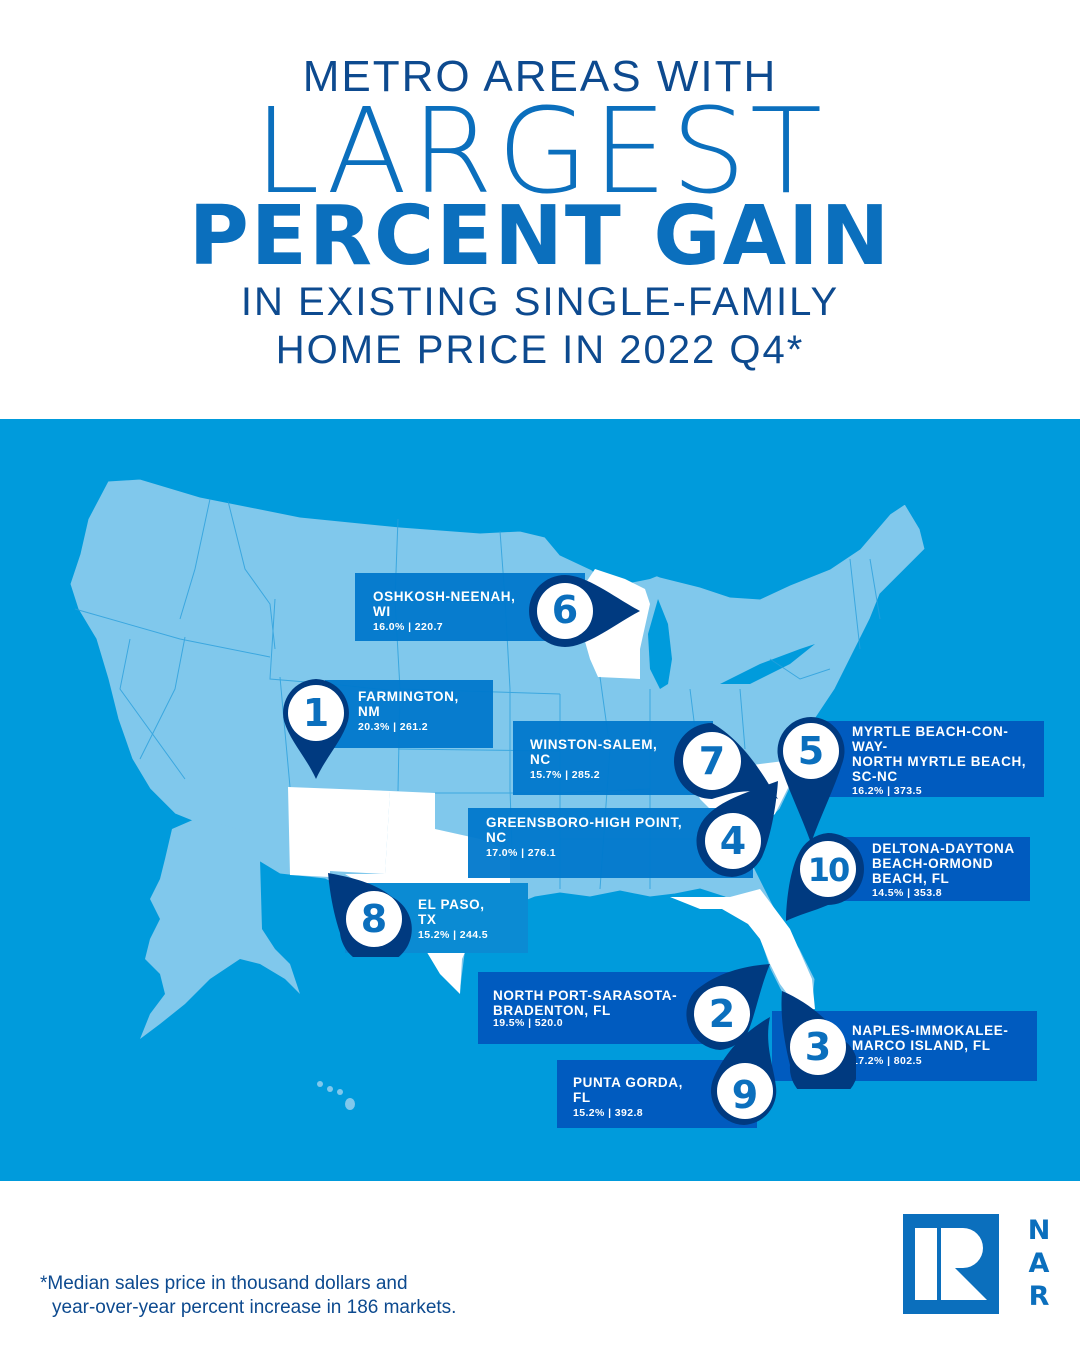  What do you see at coordinates (745, 1071) in the screenshot?
I see `map-pin-9-icon` at bounding box center [745, 1071].